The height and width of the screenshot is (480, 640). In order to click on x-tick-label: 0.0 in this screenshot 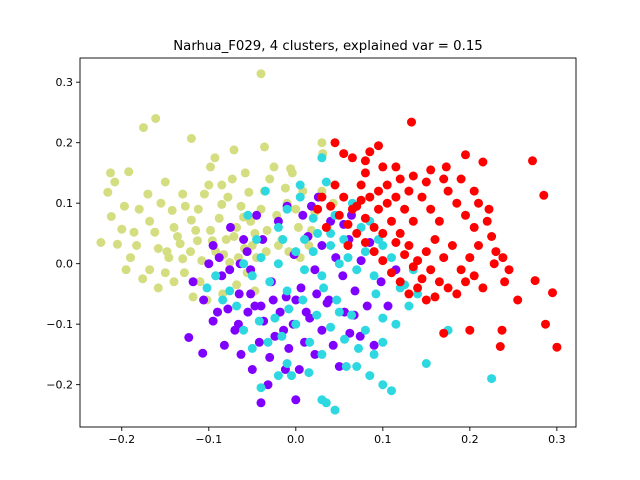, I will do `click(296, 439)`.